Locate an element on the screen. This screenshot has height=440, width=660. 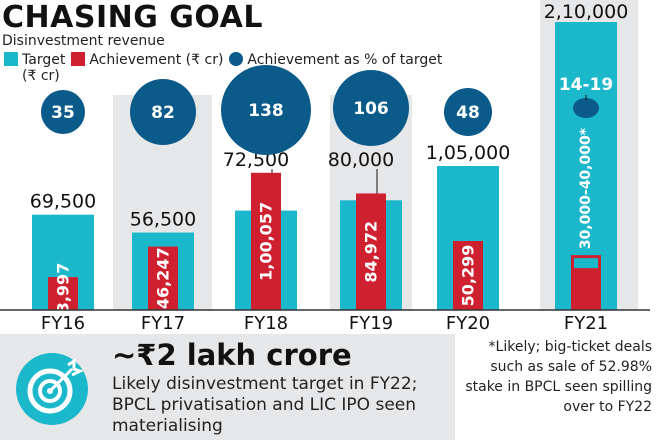
x-tick-label: FY19 is located at coordinates (371, 323).